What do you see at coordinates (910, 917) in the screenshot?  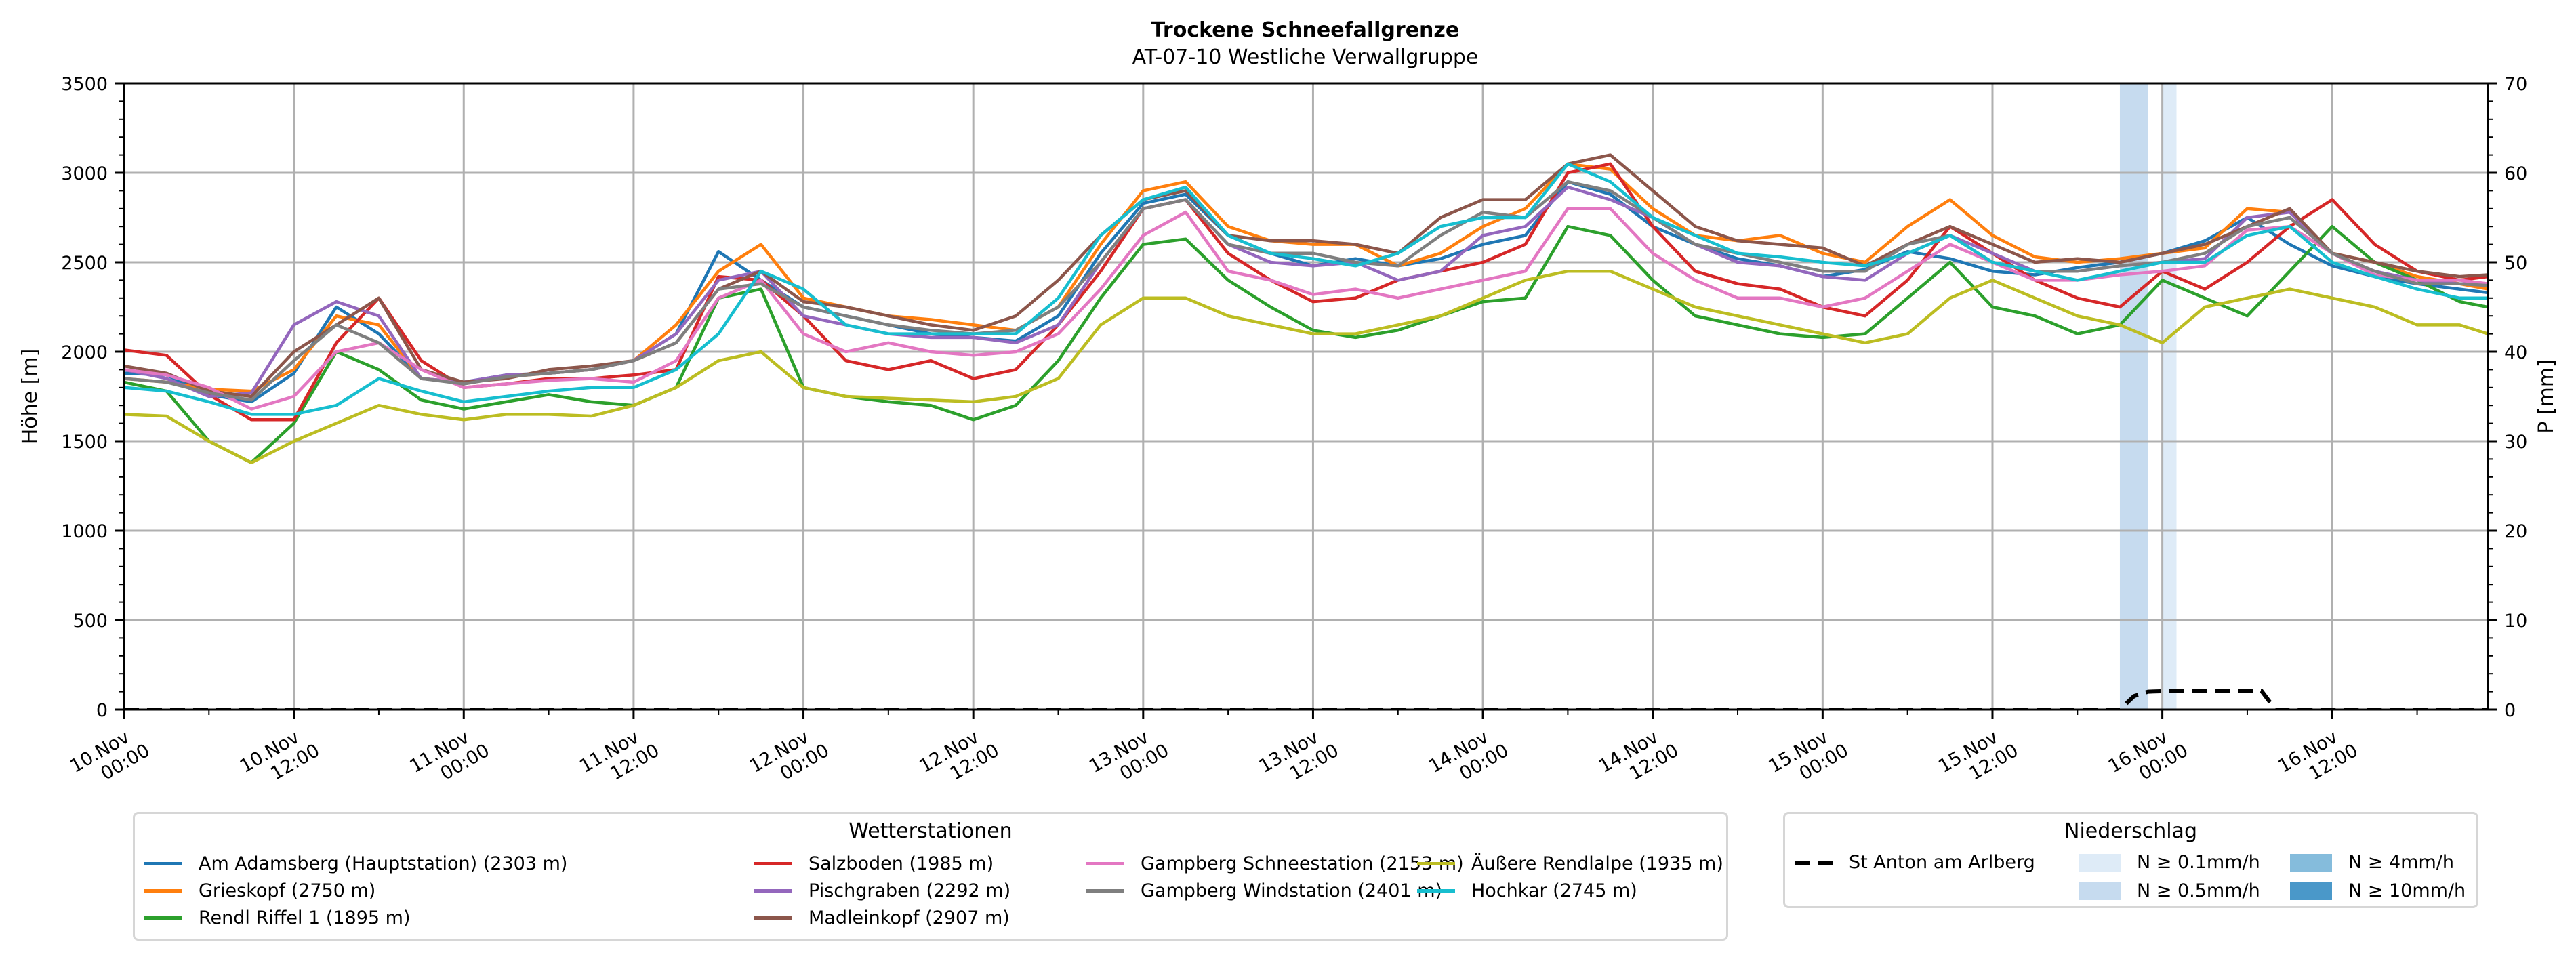 I see `legend-label: Madleinkopf (2907 m)` at bounding box center [910, 917].